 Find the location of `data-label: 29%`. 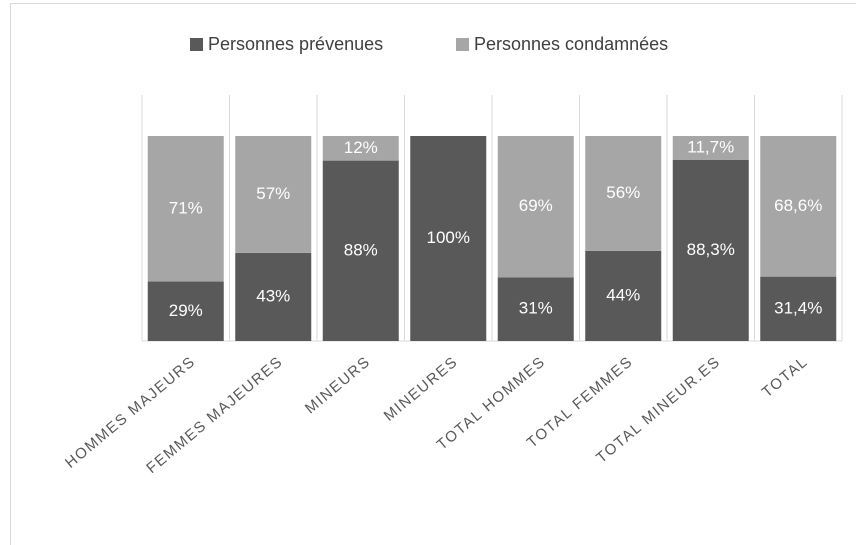

data-label: 29% is located at coordinates (186, 310).